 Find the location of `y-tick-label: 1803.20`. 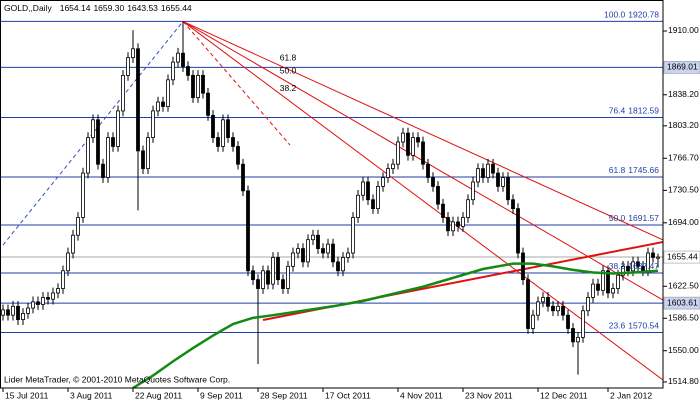

y-tick-label: 1803.20 is located at coordinates (683, 125).